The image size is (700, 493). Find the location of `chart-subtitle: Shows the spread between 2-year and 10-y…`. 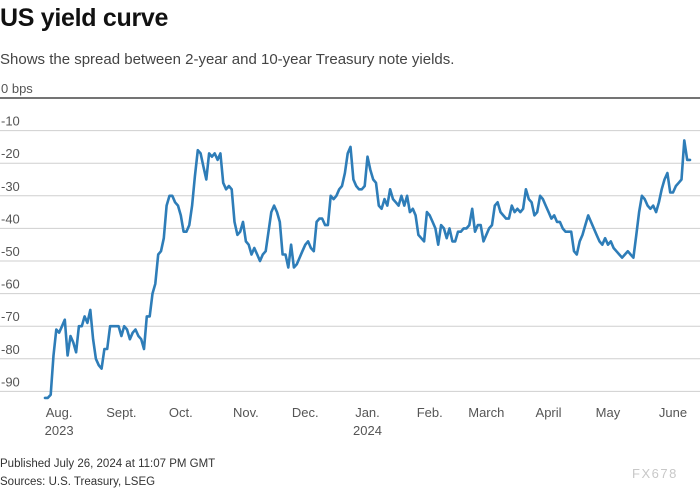

chart-subtitle: Shows the spread between 2-year and 10-y… is located at coordinates (227, 59).